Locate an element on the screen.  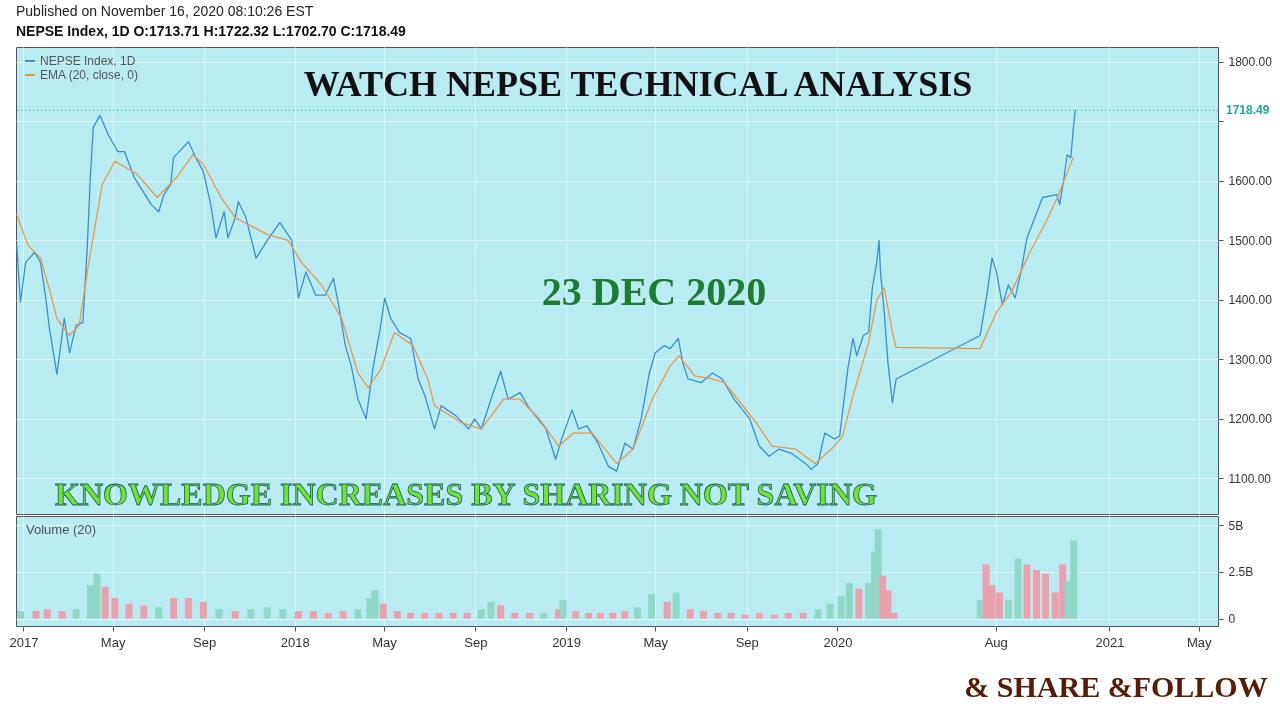
y-tick-label: 1800.00 is located at coordinates (1250, 62).